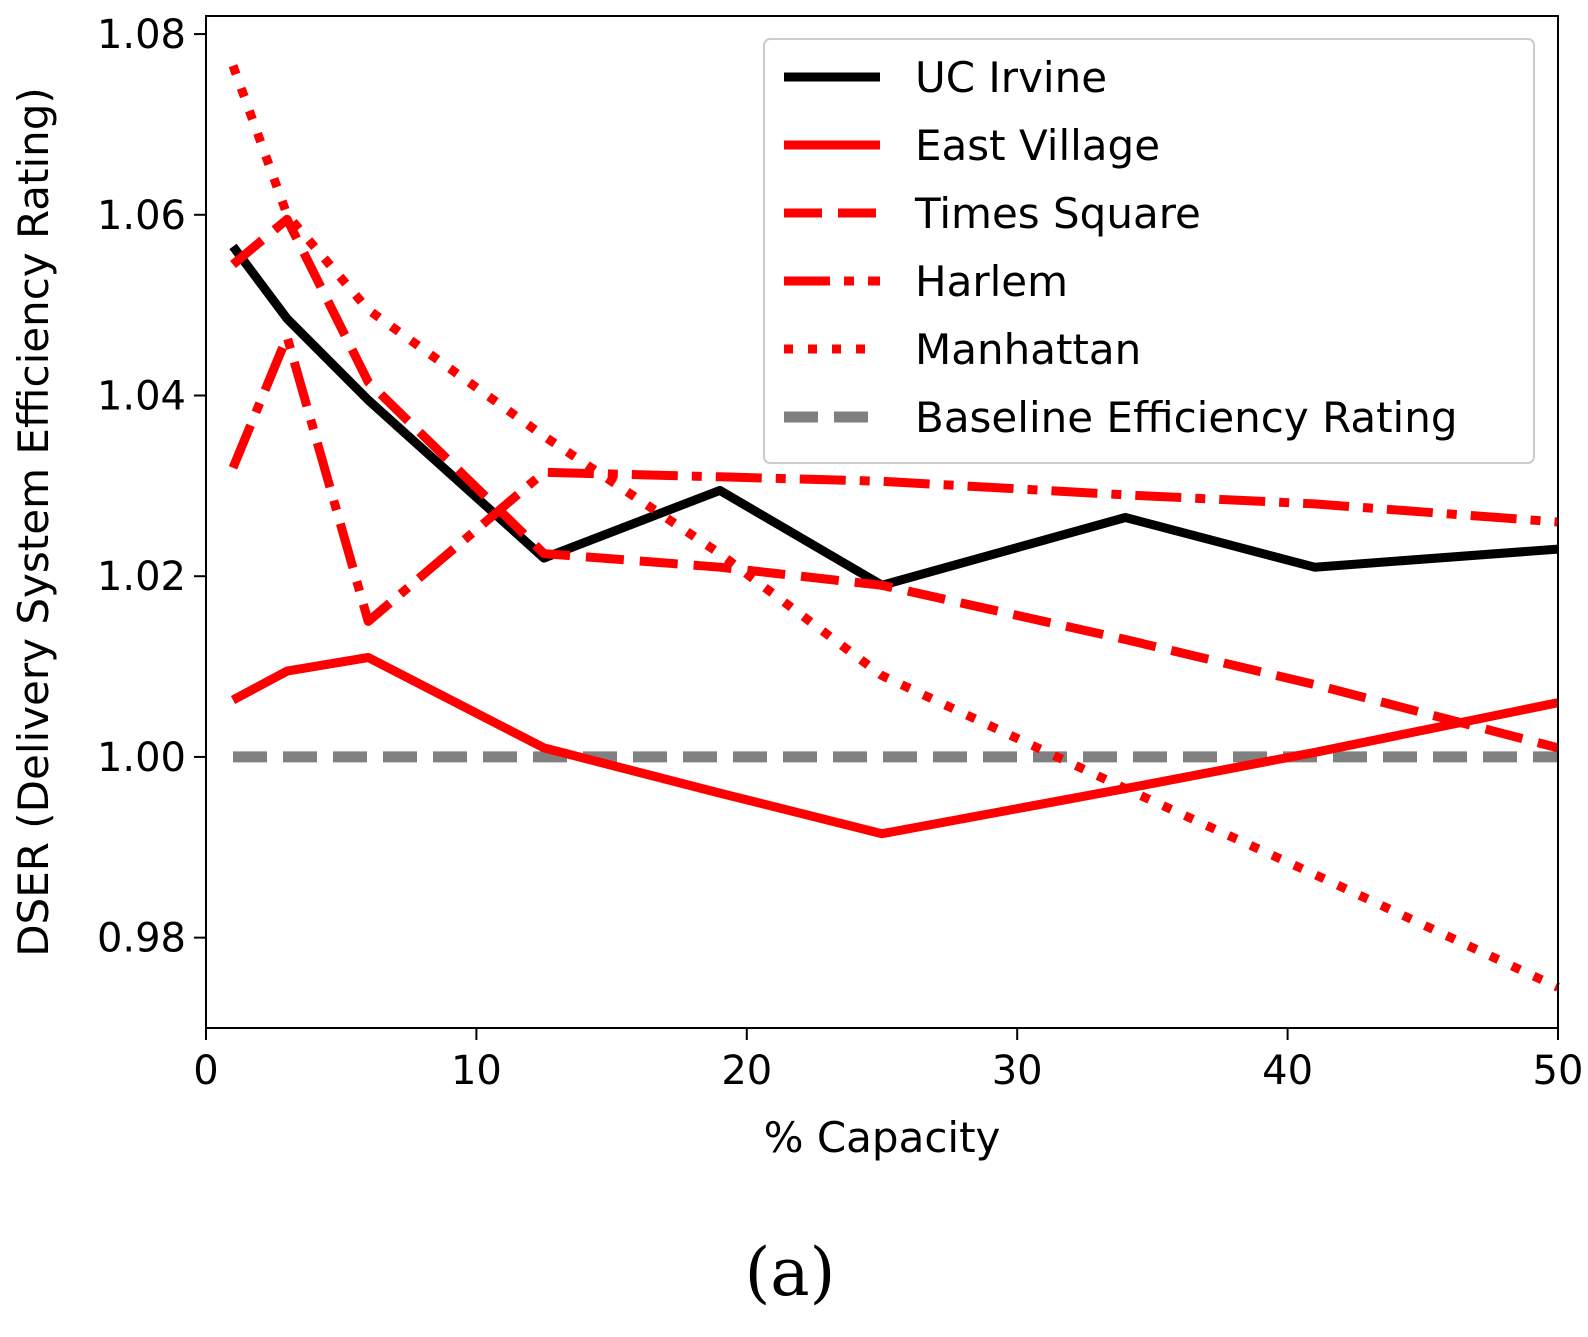 This screenshot has height=1337, width=1588. Describe the element at coordinates (1558, 1071) in the screenshot. I see `x-tick-label: 50` at that location.